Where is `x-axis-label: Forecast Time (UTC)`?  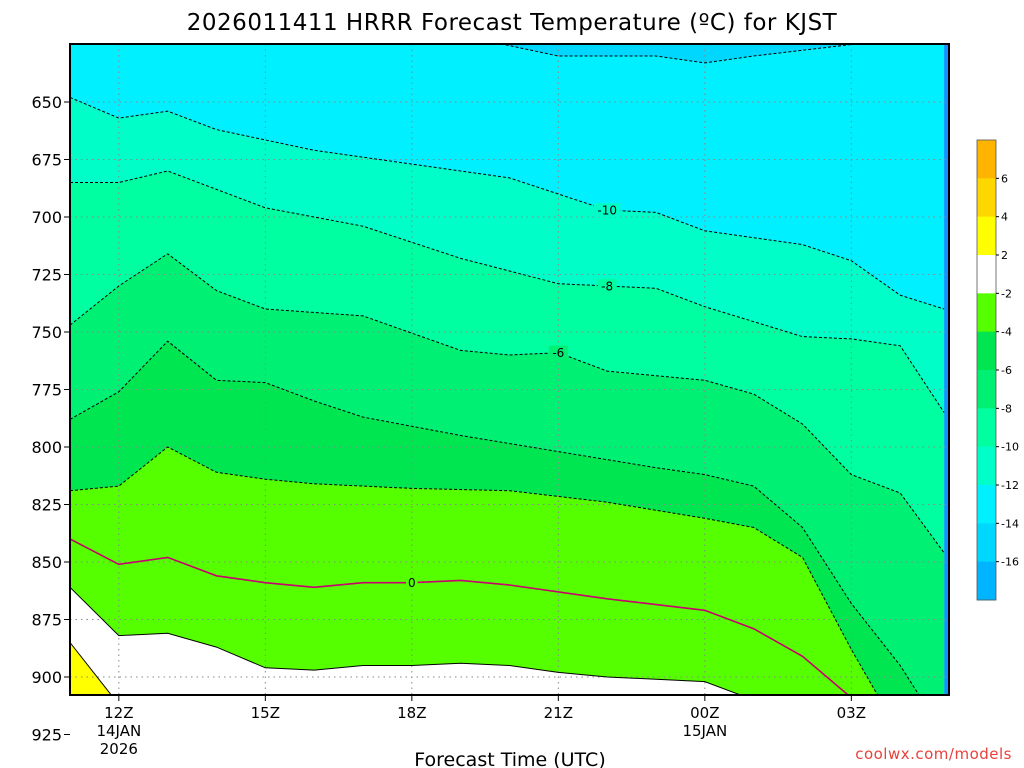 x-axis-label: Forecast Time (UTC) is located at coordinates (509, 758).